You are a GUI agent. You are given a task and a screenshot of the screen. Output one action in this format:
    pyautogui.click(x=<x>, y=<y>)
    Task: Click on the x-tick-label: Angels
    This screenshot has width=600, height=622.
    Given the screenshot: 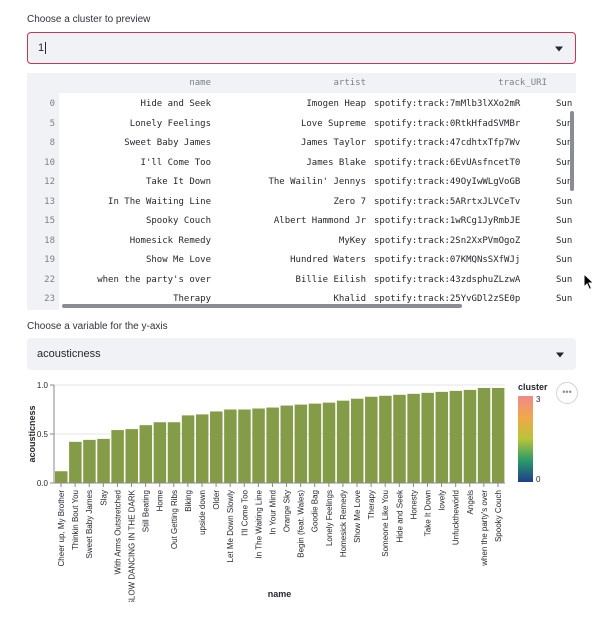 What is the action you would take?
    pyautogui.click(x=470, y=502)
    